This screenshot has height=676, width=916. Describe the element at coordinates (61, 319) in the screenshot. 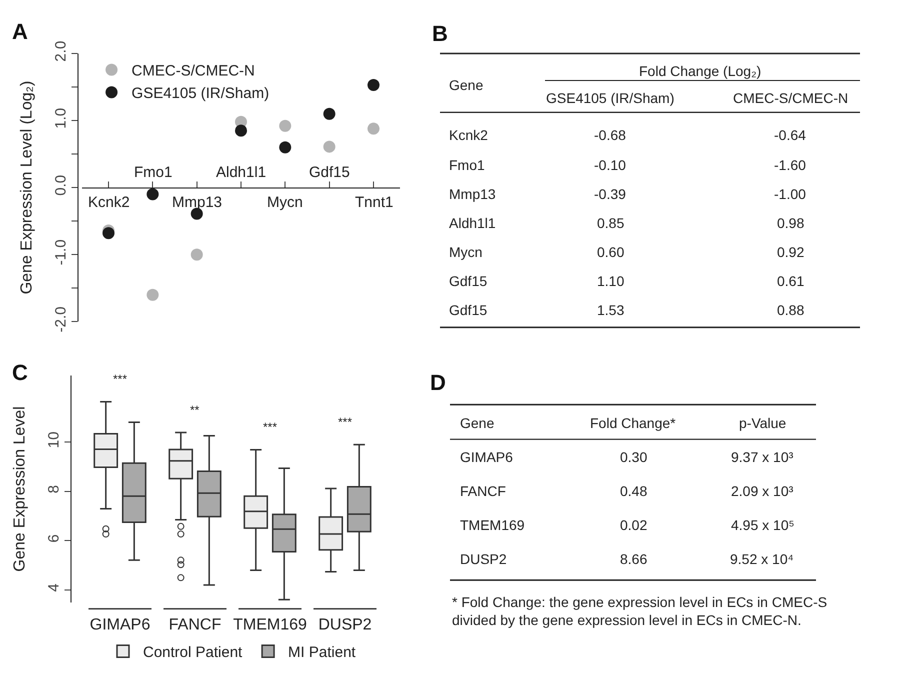

I see `y-tick-label: -2.0` at that location.